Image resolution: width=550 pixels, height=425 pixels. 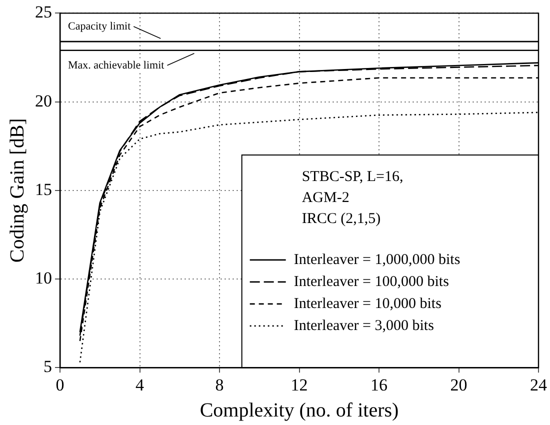 I want to click on x-axis-title: Complexity (no. of iters), so click(x=299, y=410).